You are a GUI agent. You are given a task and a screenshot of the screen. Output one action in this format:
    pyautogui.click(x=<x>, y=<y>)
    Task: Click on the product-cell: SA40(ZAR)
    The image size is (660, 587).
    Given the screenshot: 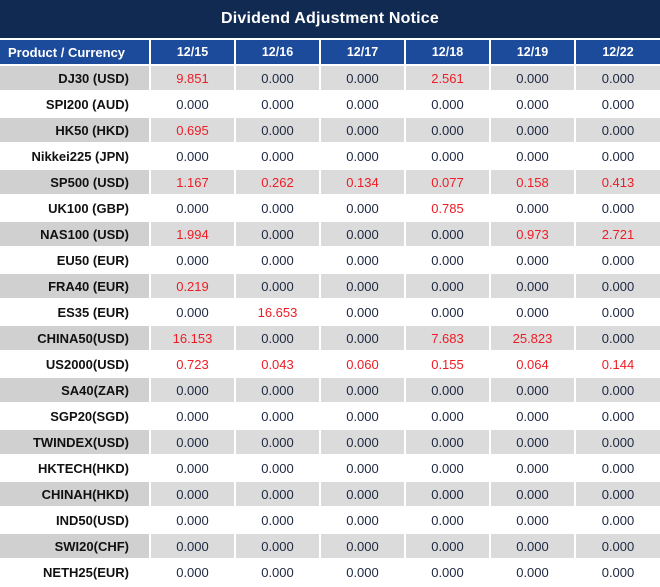 What is the action you would take?
    pyautogui.click(x=75, y=390)
    